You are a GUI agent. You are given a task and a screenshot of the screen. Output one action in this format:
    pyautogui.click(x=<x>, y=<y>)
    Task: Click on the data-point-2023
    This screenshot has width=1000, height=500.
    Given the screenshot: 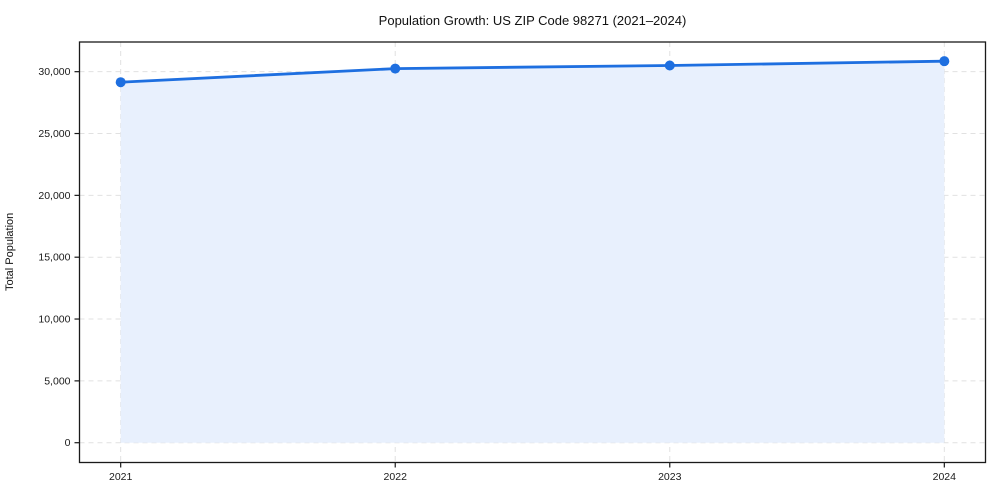 What is the action you would take?
    pyautogui.click(x=669, y=65)
    